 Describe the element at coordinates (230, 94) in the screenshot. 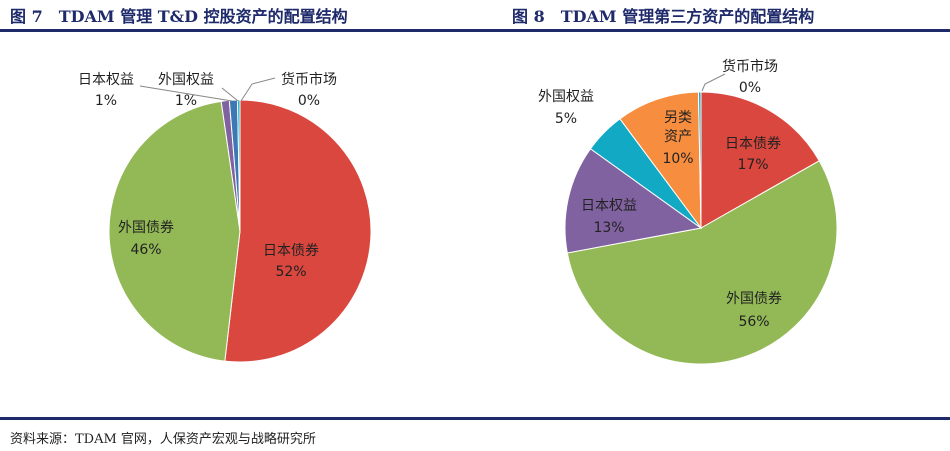

I see `leader-line-left-foreign-equity` at that location.